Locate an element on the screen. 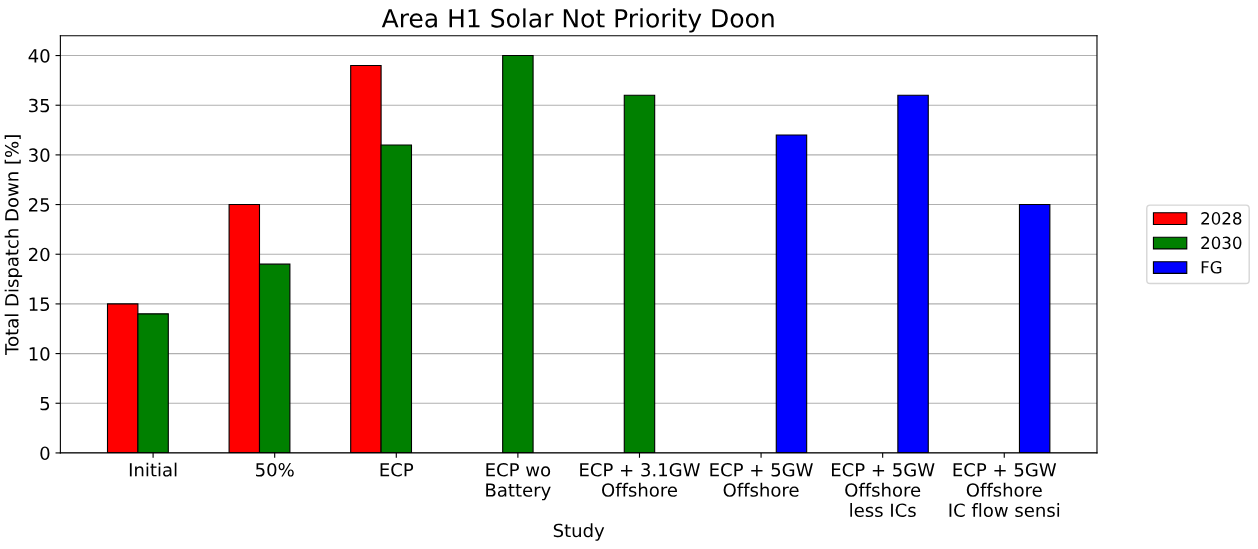 The height and width of the screenshot is (549, 1258). x-tick-label: ECP + 5GW Offshore less ICs is located at coordinates (883, 490).